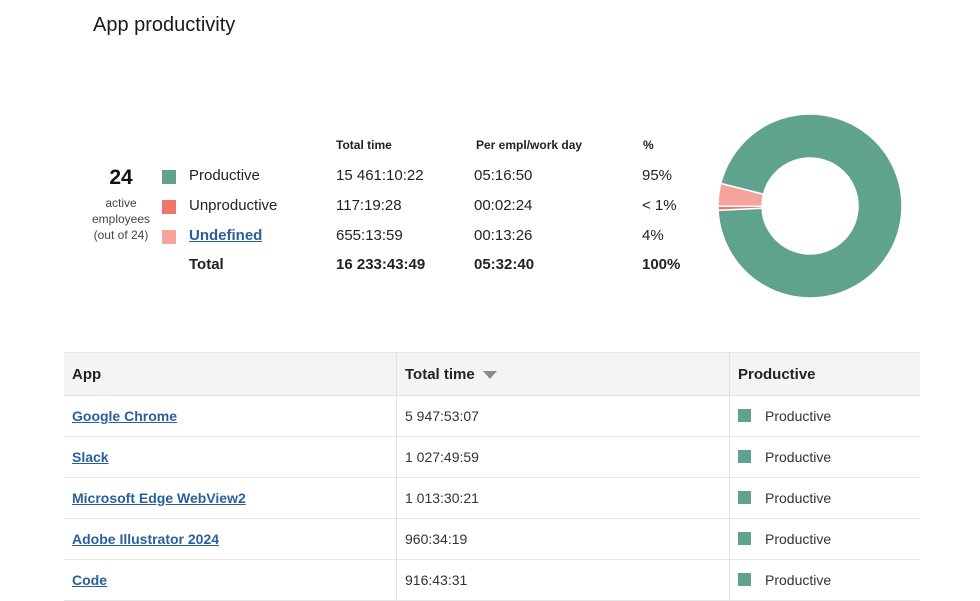 The image size is (980, 601). I want to click on active-caption-line: employees, so click(121, 219).